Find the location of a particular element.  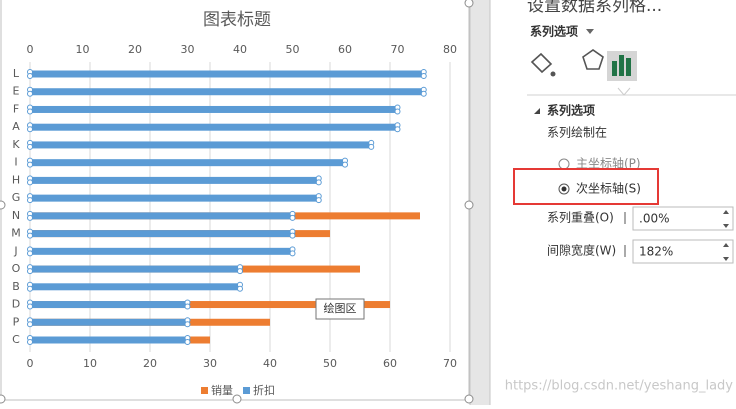

x2-tick-label: 10 is located at coordinates (83, 49).